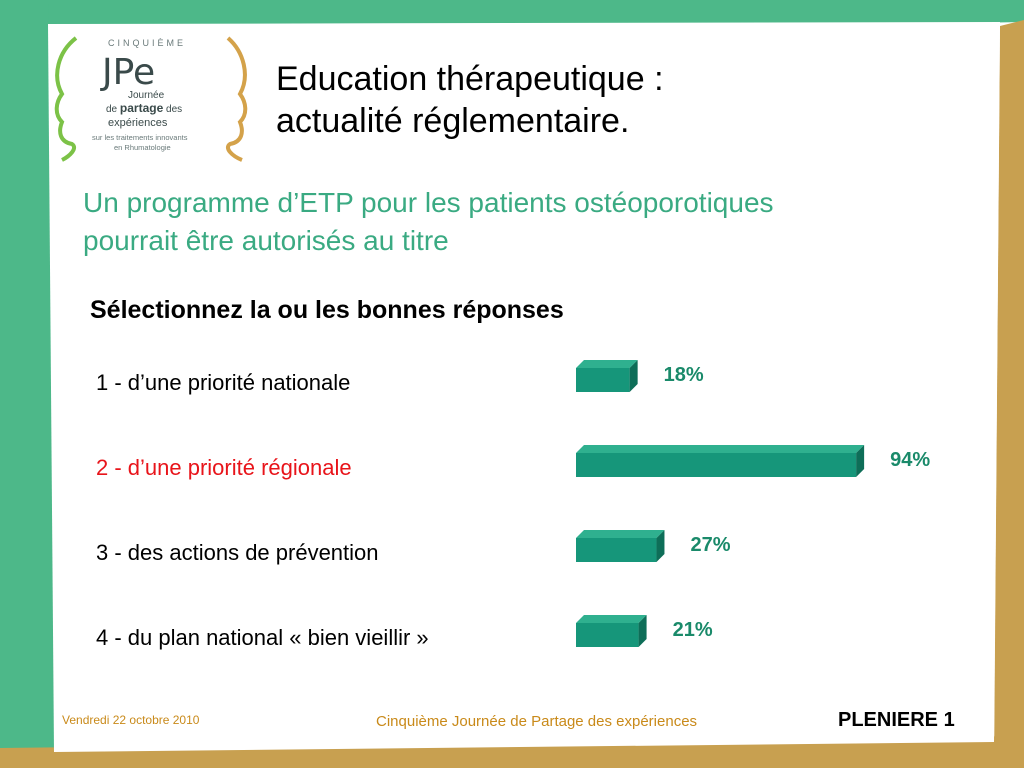  I want to click on svg-text: JPe, so click(127, 72).